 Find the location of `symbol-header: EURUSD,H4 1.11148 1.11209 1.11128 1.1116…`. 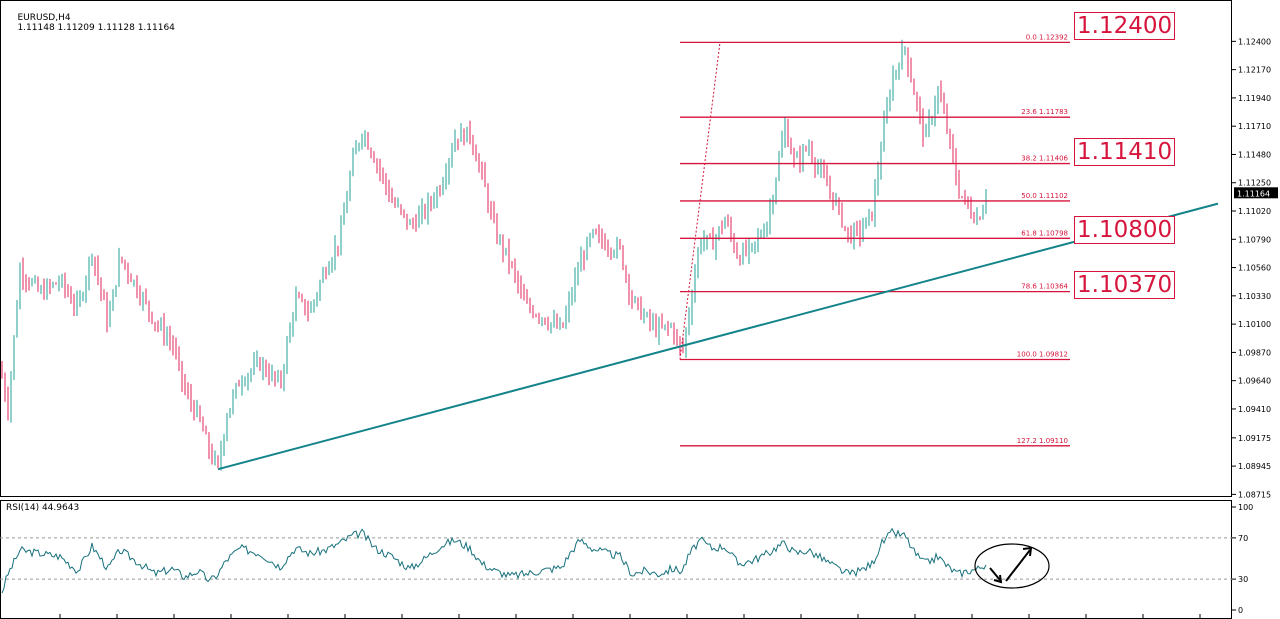

symbol-header: EURUSD,H4 1.11148 1.11209 1.11128 1.1116… is located at coordinates (90, 23).